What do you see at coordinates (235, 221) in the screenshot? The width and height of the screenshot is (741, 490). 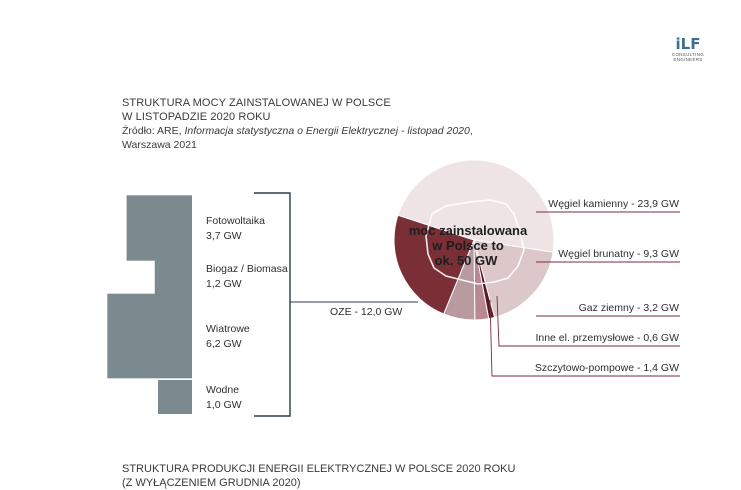 I see `oze-name-fotowoltaika: Fotowoltaika` at bounding box center [235, 221].